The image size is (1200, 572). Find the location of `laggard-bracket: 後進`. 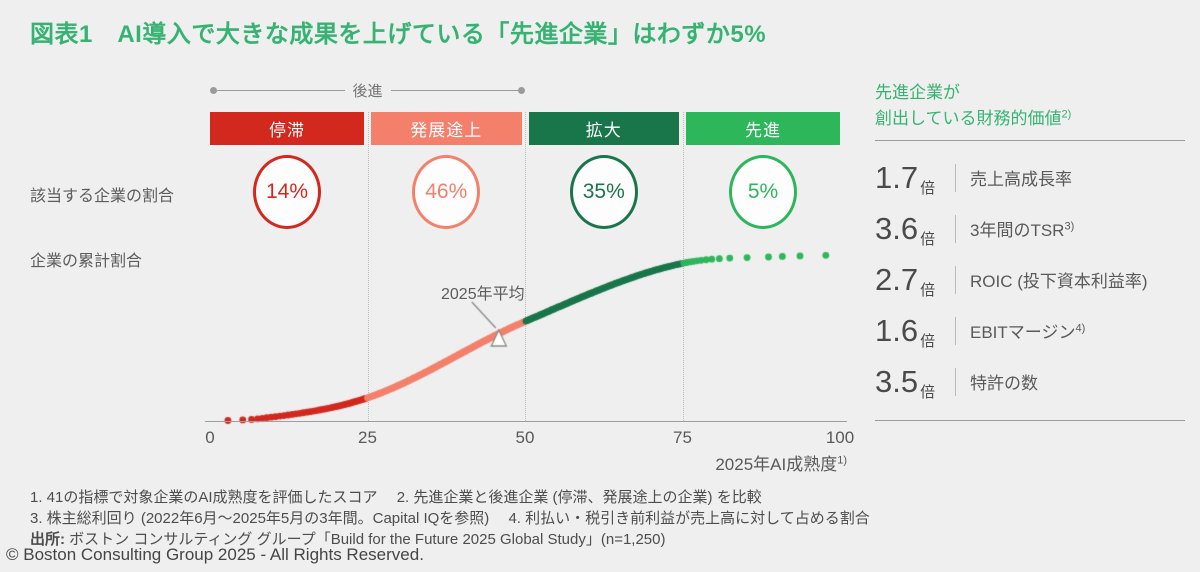

laggard-bracket: 後進 is located at coordinates (368, 90).